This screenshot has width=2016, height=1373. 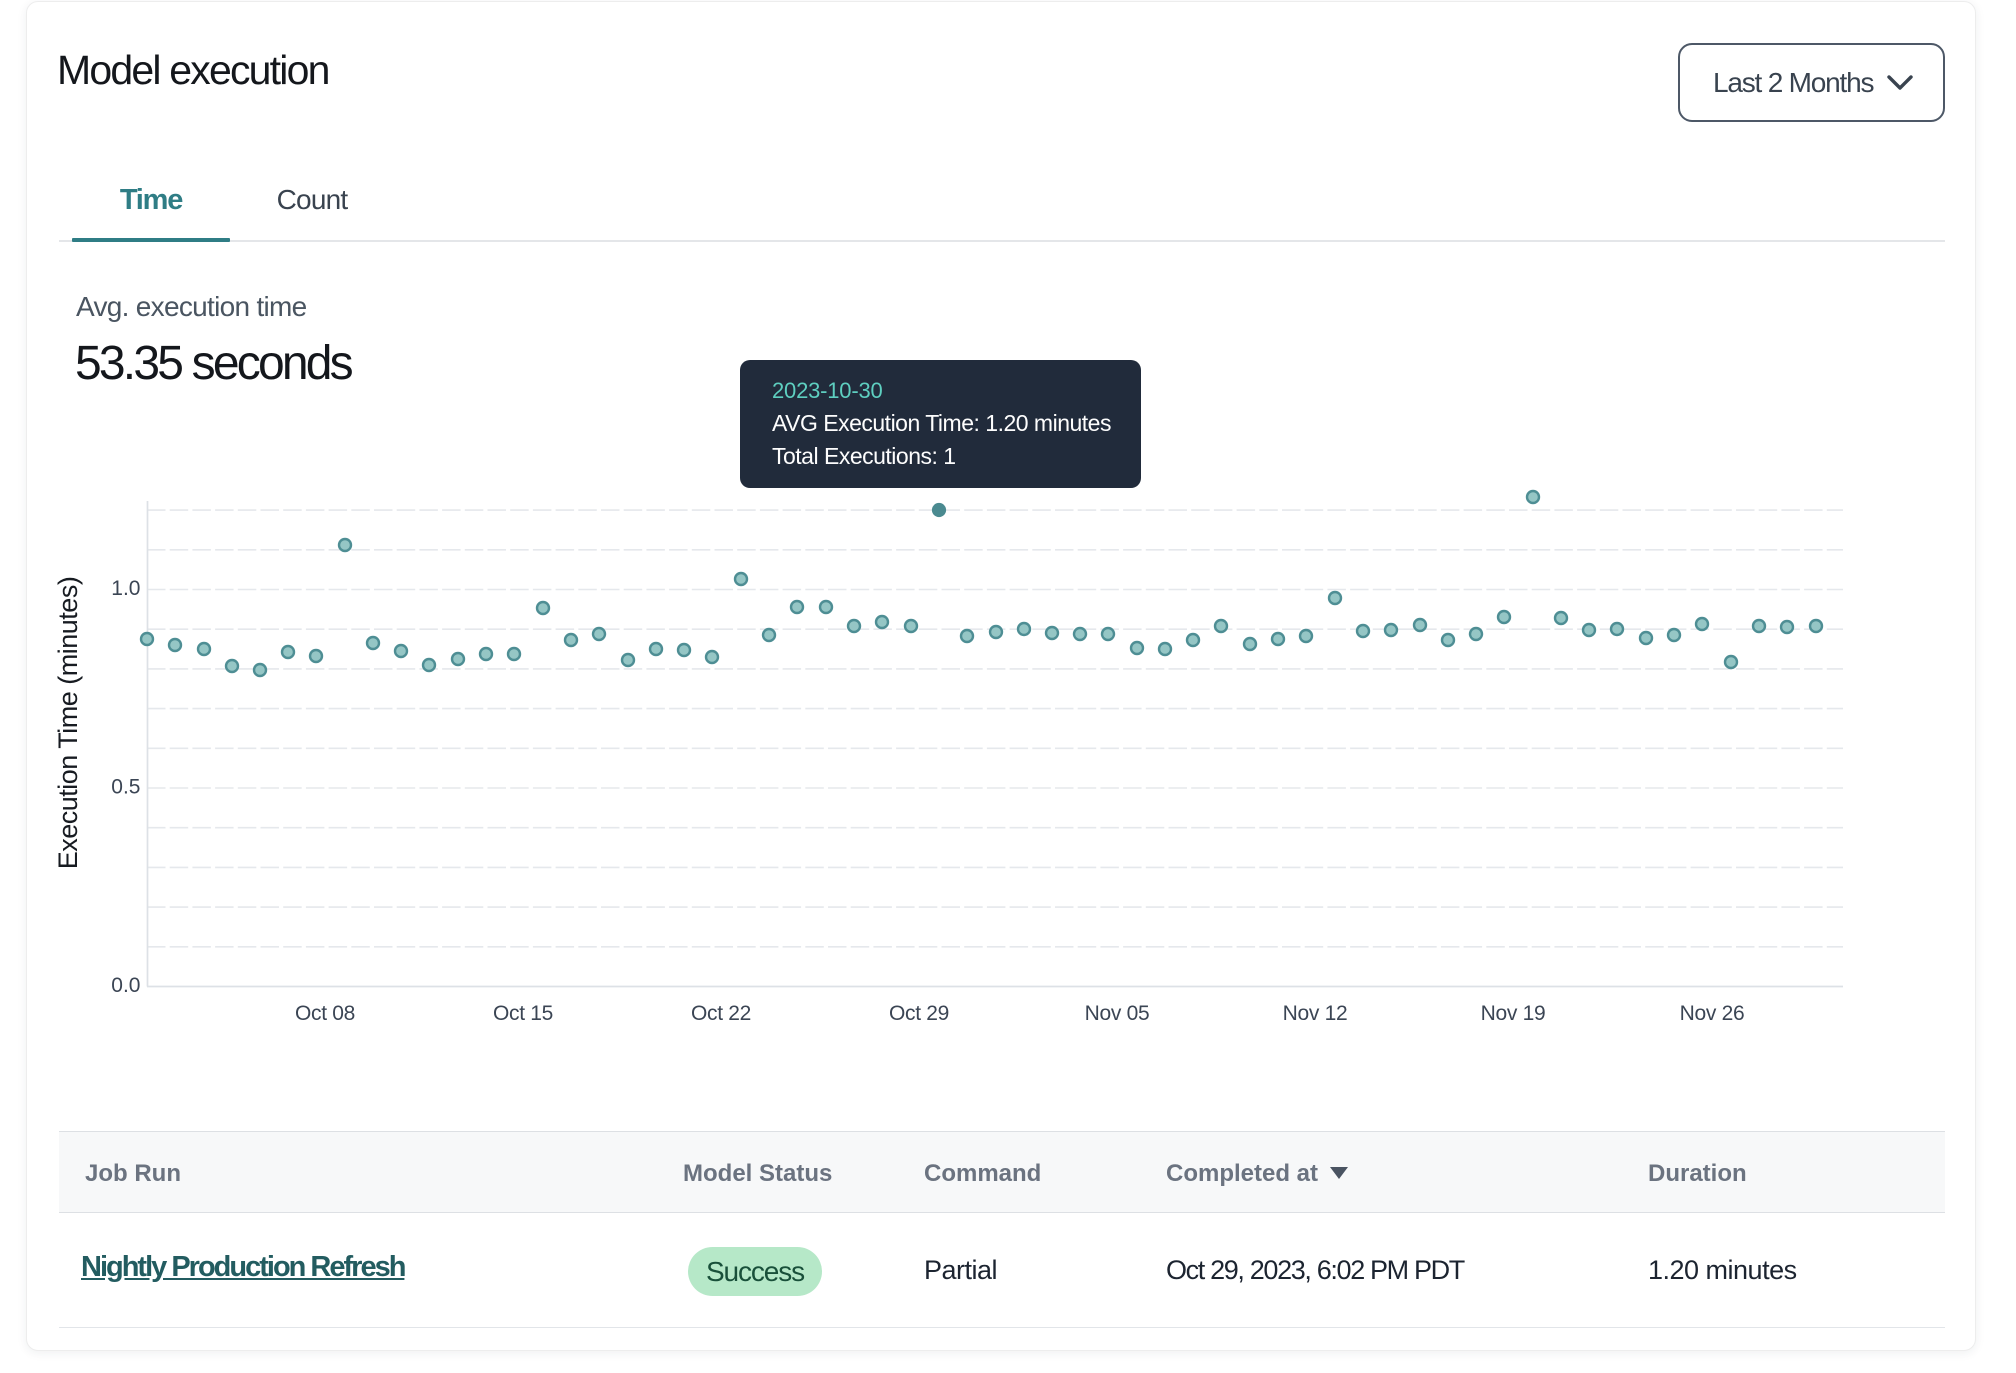 What do you see at coordinates (125, 588) in the screenshot?
I see `svg-text: 1.0` at bounding box center [125, 588].